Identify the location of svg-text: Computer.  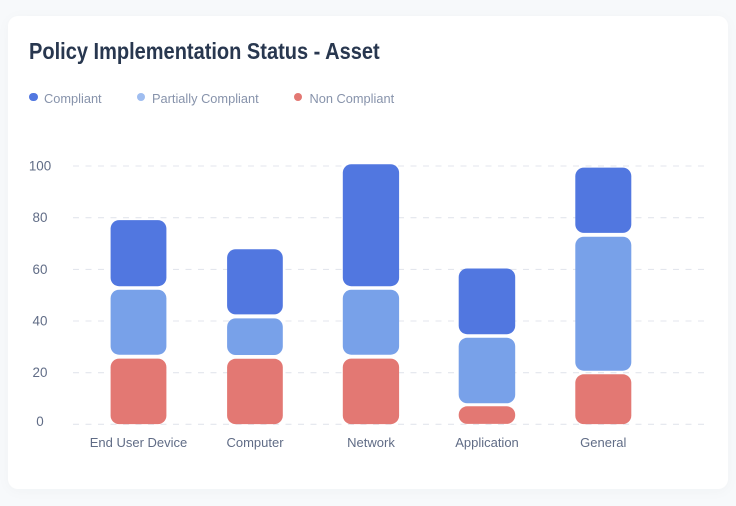
(255, 442).